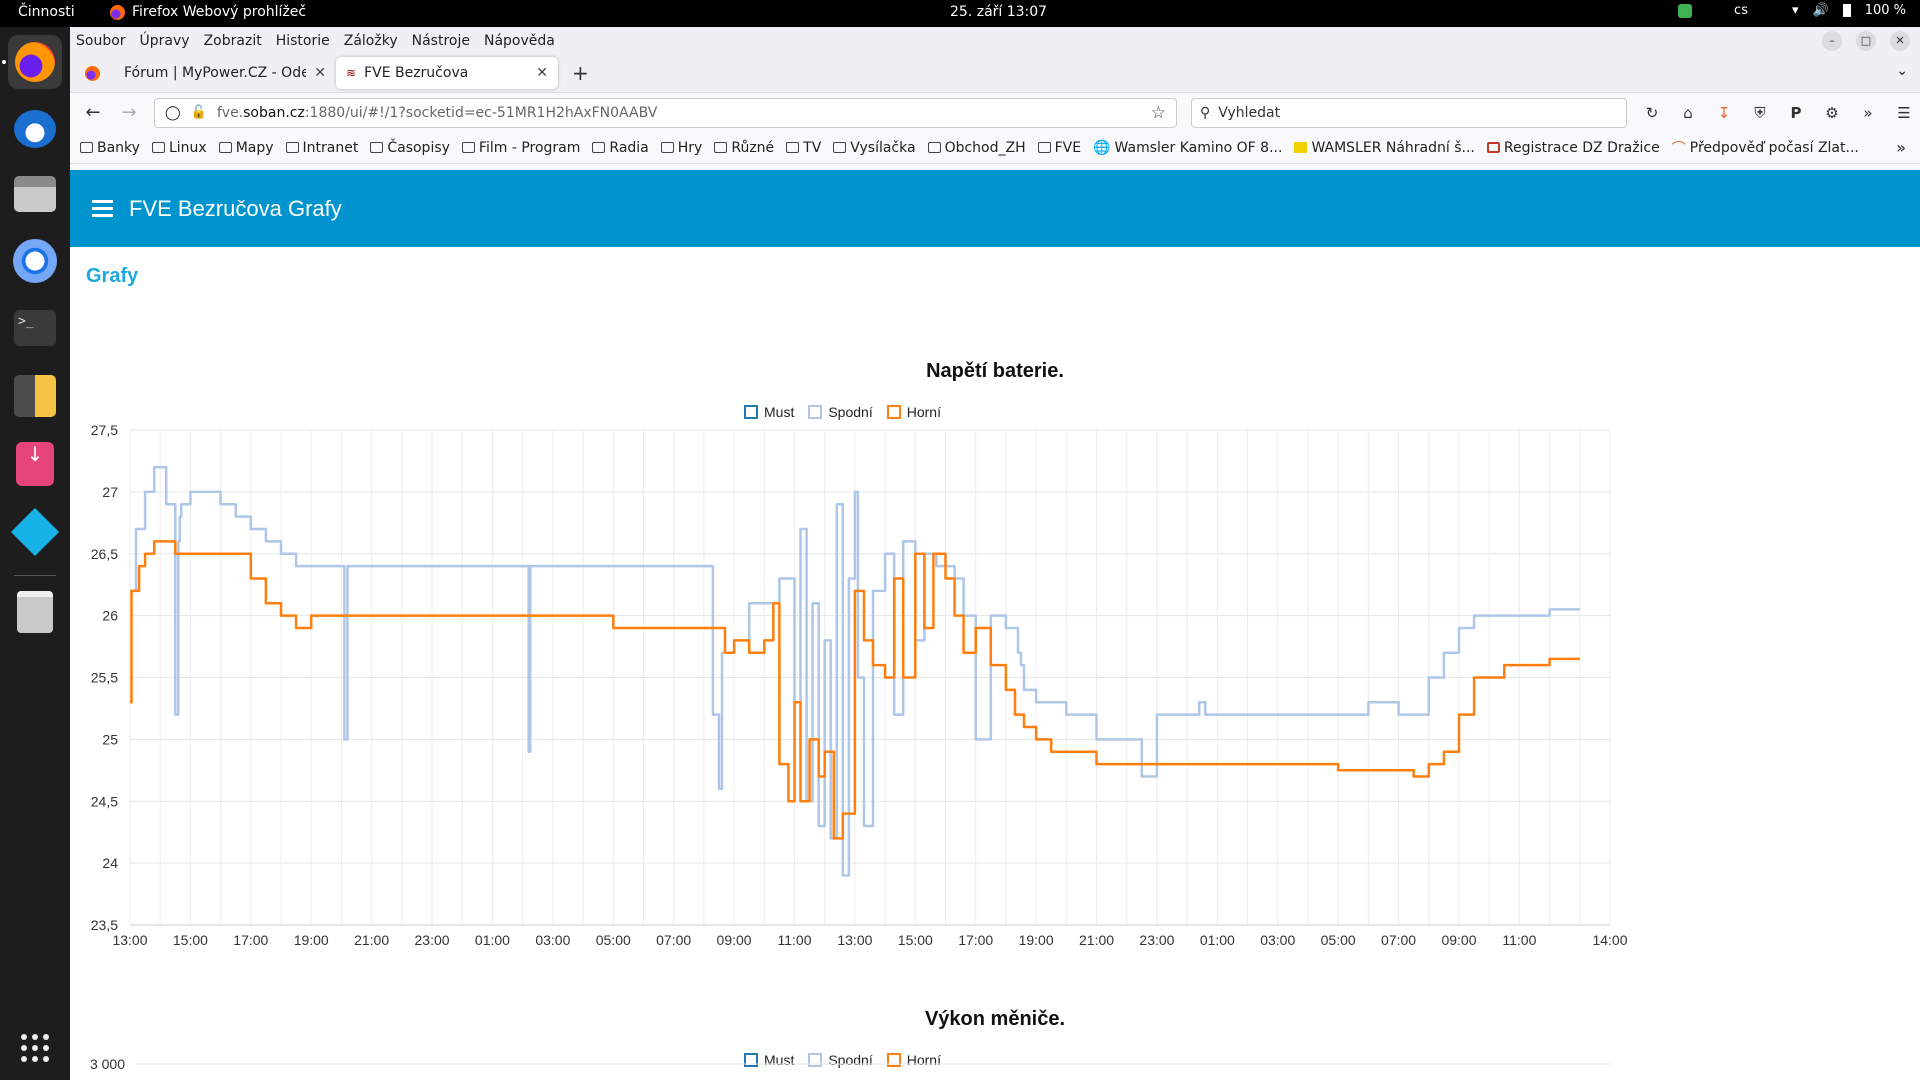 The image size is (1920, 1080). I want to click on menu-napoveda: Nápověda, so click(519, 40).